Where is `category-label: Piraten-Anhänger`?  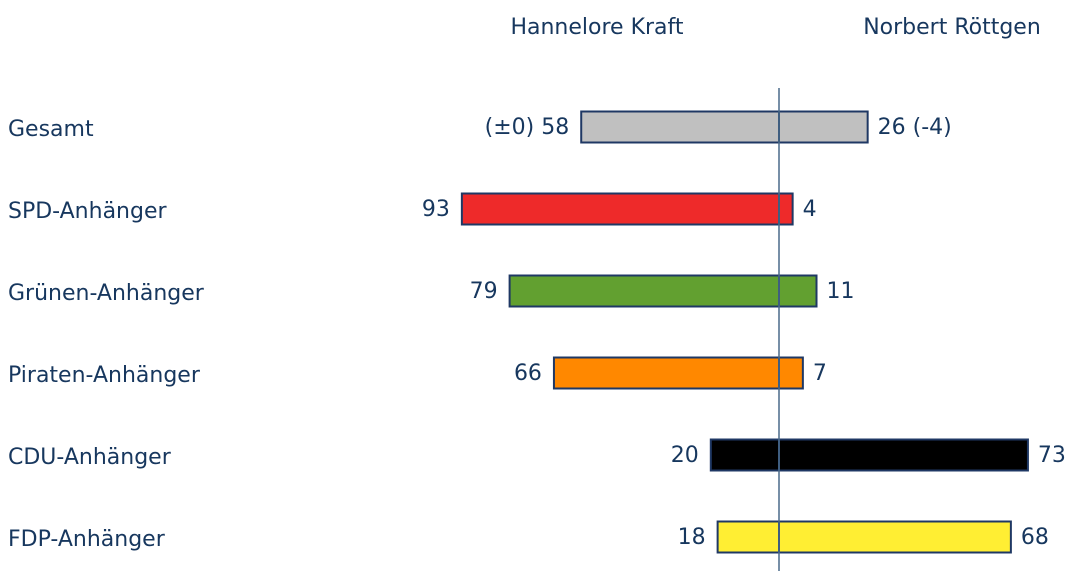
category-label: Piraten-Anhänger is located at coordinates (104, 375).